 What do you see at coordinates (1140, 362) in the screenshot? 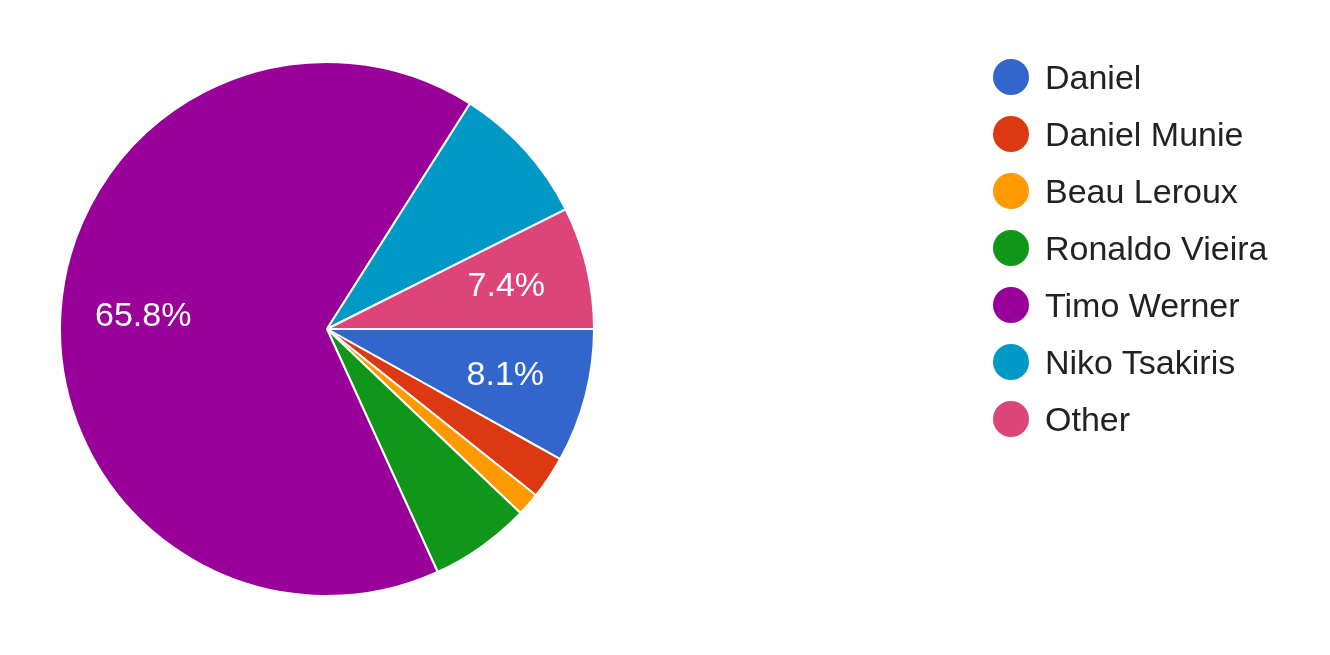
I see `legend-label: Niko Tsakiris` at bounding box center [1140, 362].